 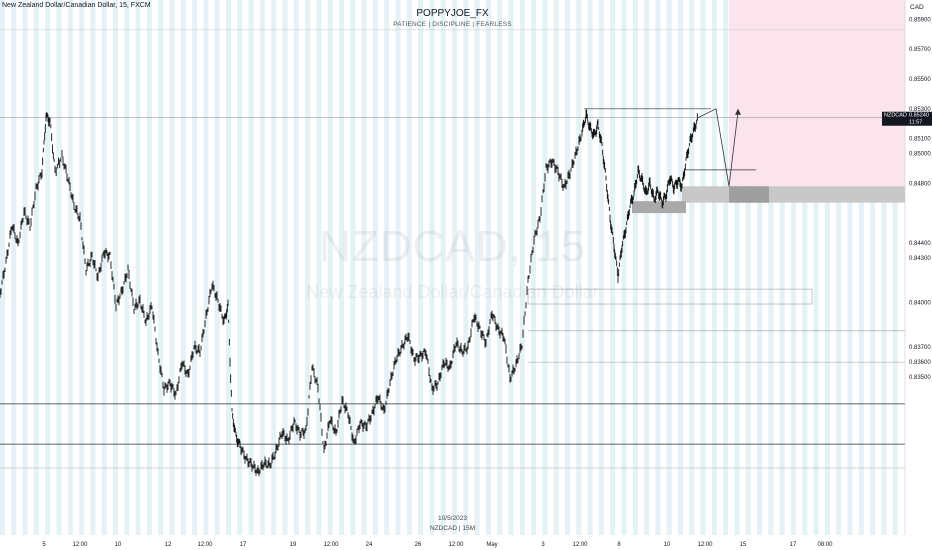 What do you see at coordinates (920, 50) in the screenshot?
I see `y-tick-label: 0.85700` at bounding box center [920, 50].